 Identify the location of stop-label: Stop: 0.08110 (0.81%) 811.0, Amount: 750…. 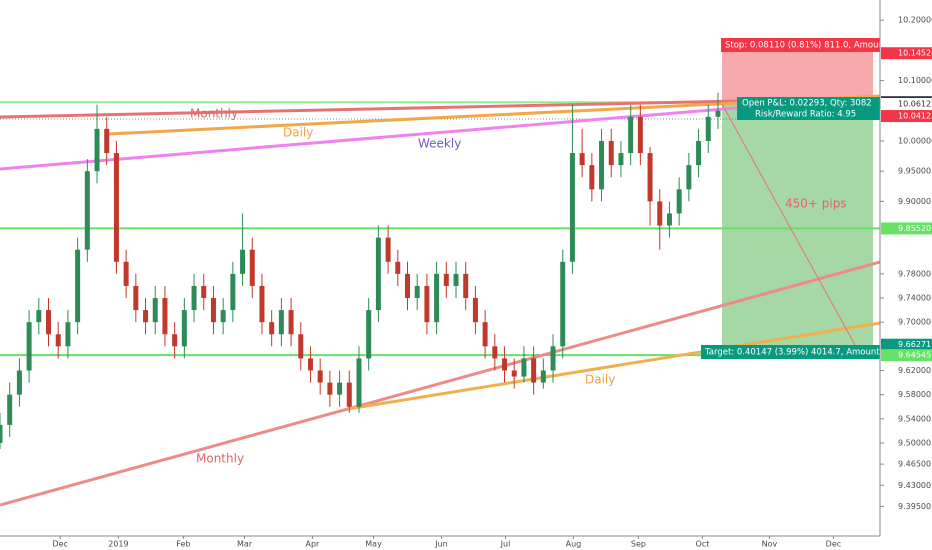
(824, 46).